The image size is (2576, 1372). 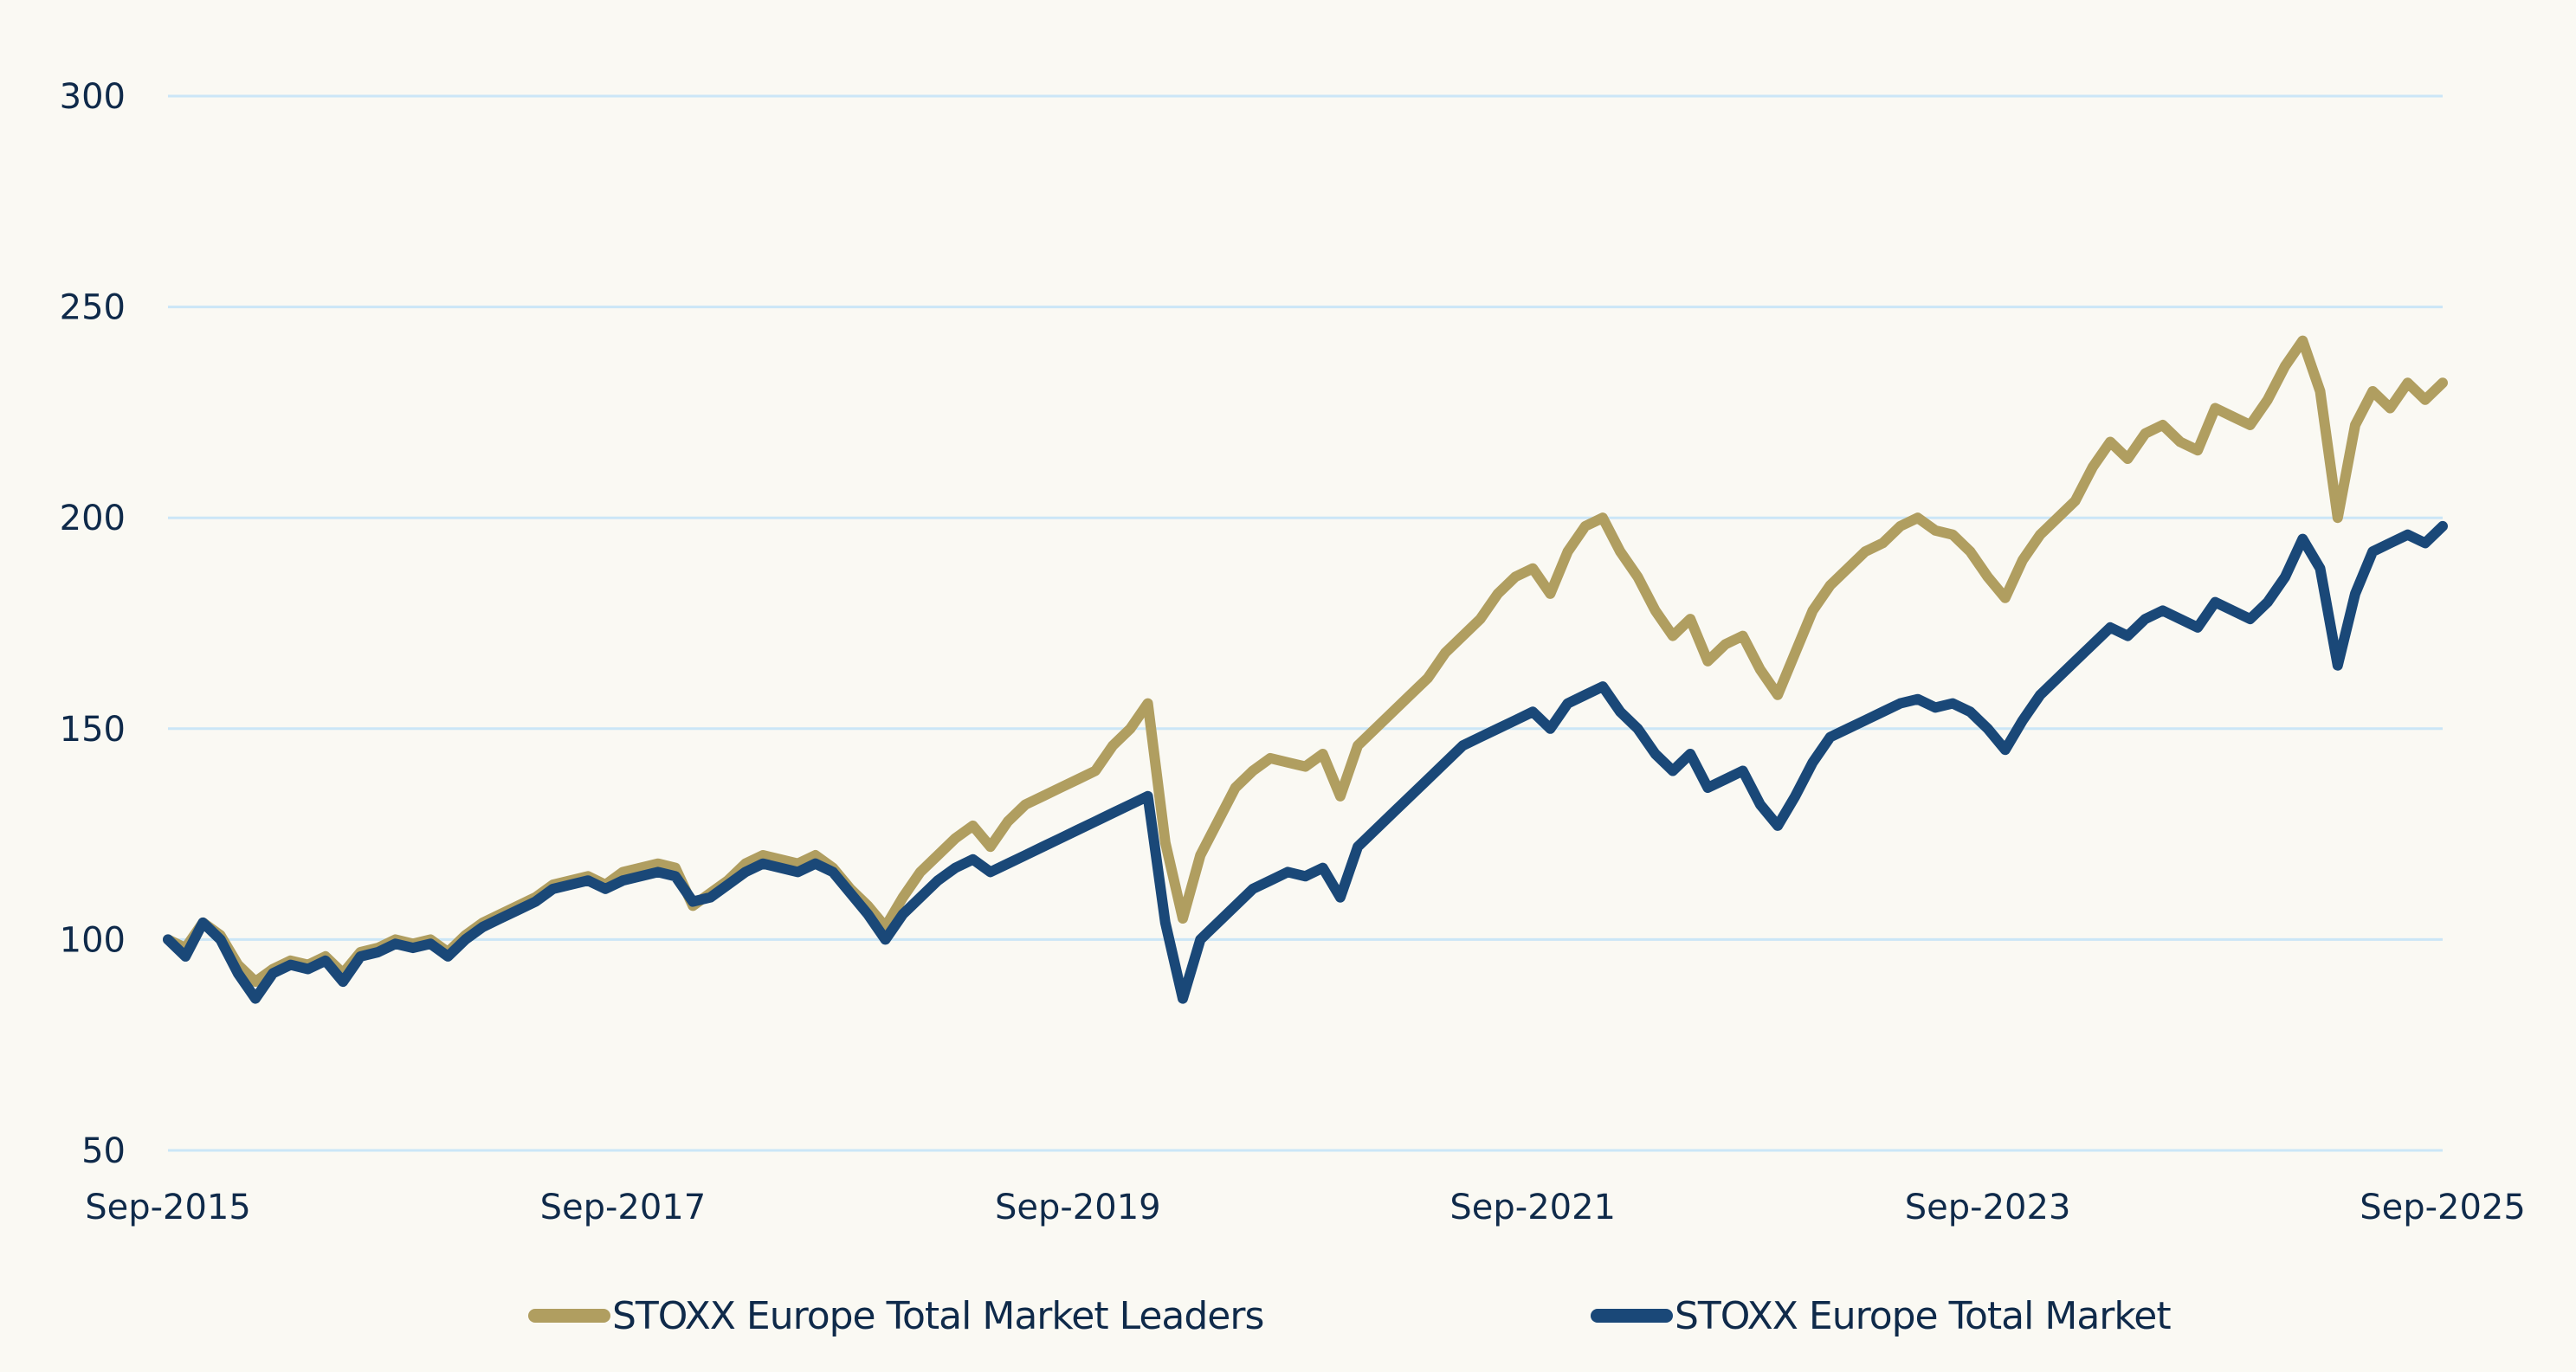 I want to click on y-tick-label: 50, so click(x=104, y=1151).